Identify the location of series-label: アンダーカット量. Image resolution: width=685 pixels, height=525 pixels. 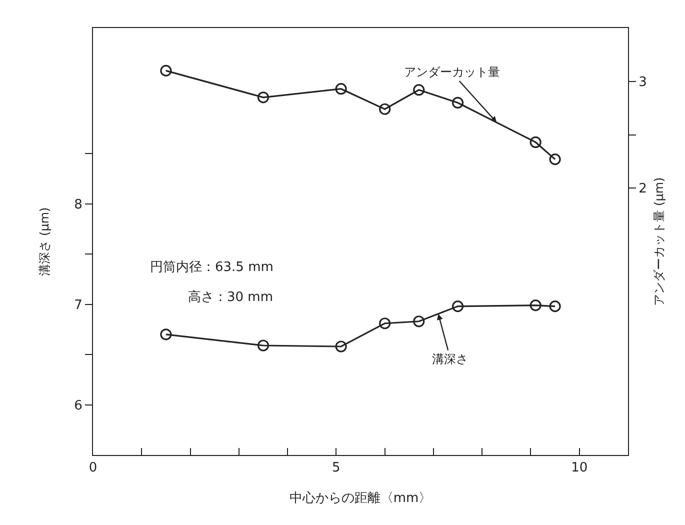
(452, 72).